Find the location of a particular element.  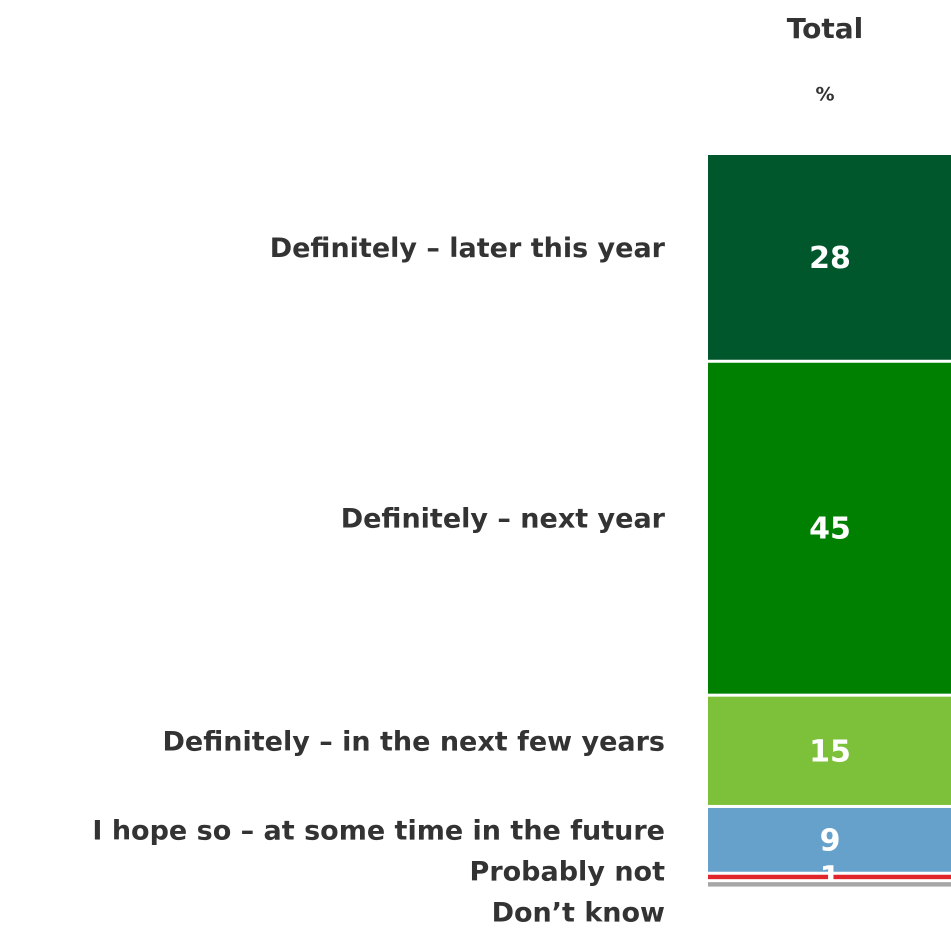

unit-label: % is located at coordinates (824, 95).